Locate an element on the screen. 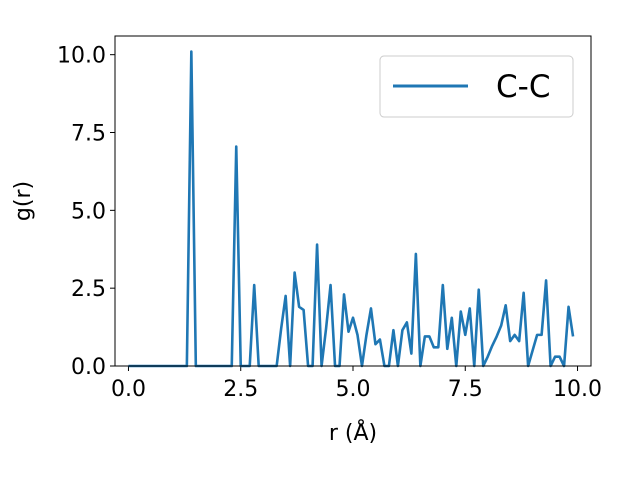  x-tick-label: 5.0 is located at coordinates (353, 389).